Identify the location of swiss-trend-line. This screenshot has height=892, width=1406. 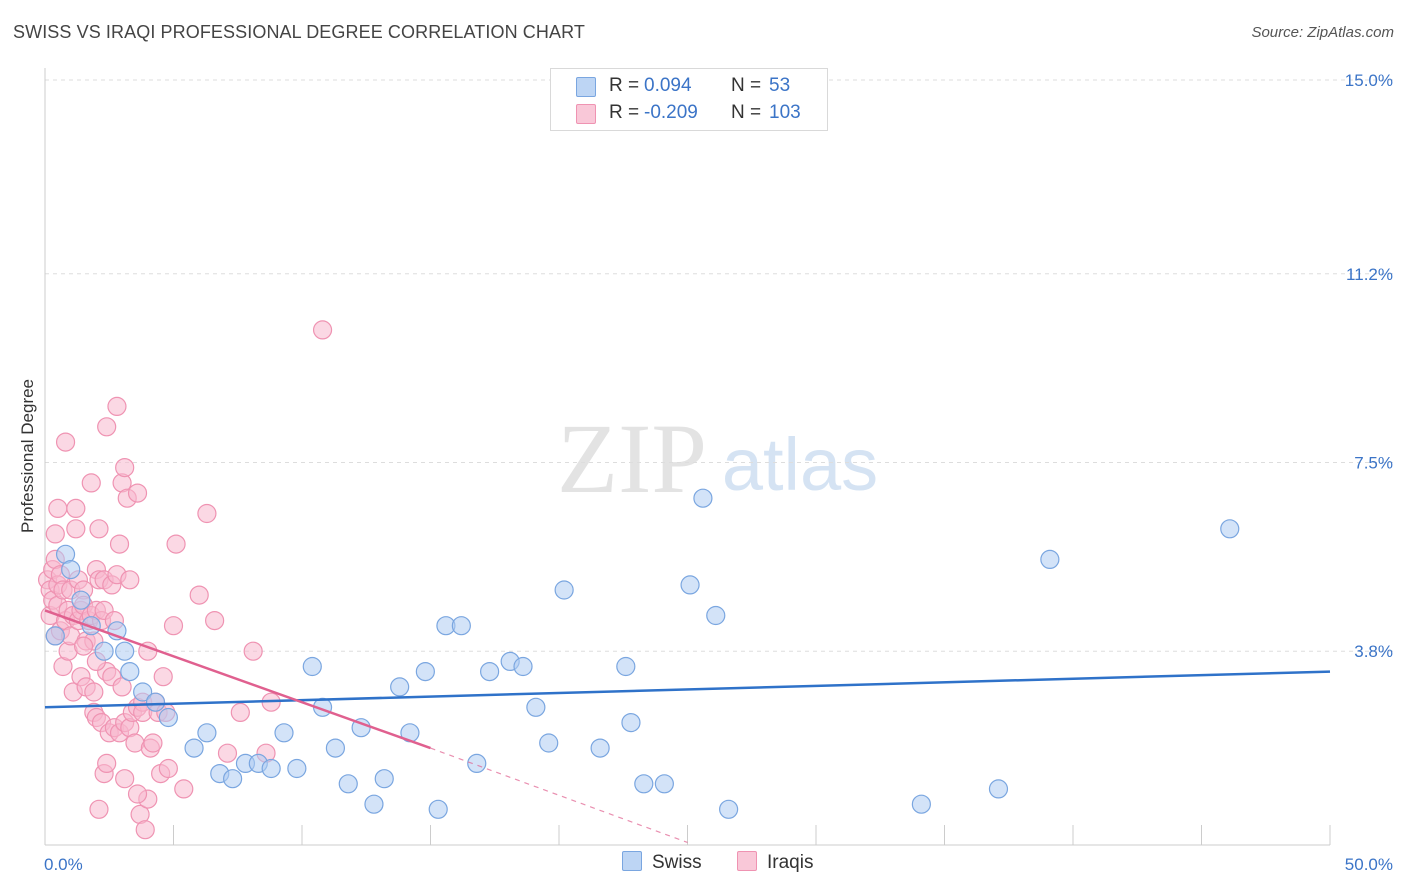
(687, 689).